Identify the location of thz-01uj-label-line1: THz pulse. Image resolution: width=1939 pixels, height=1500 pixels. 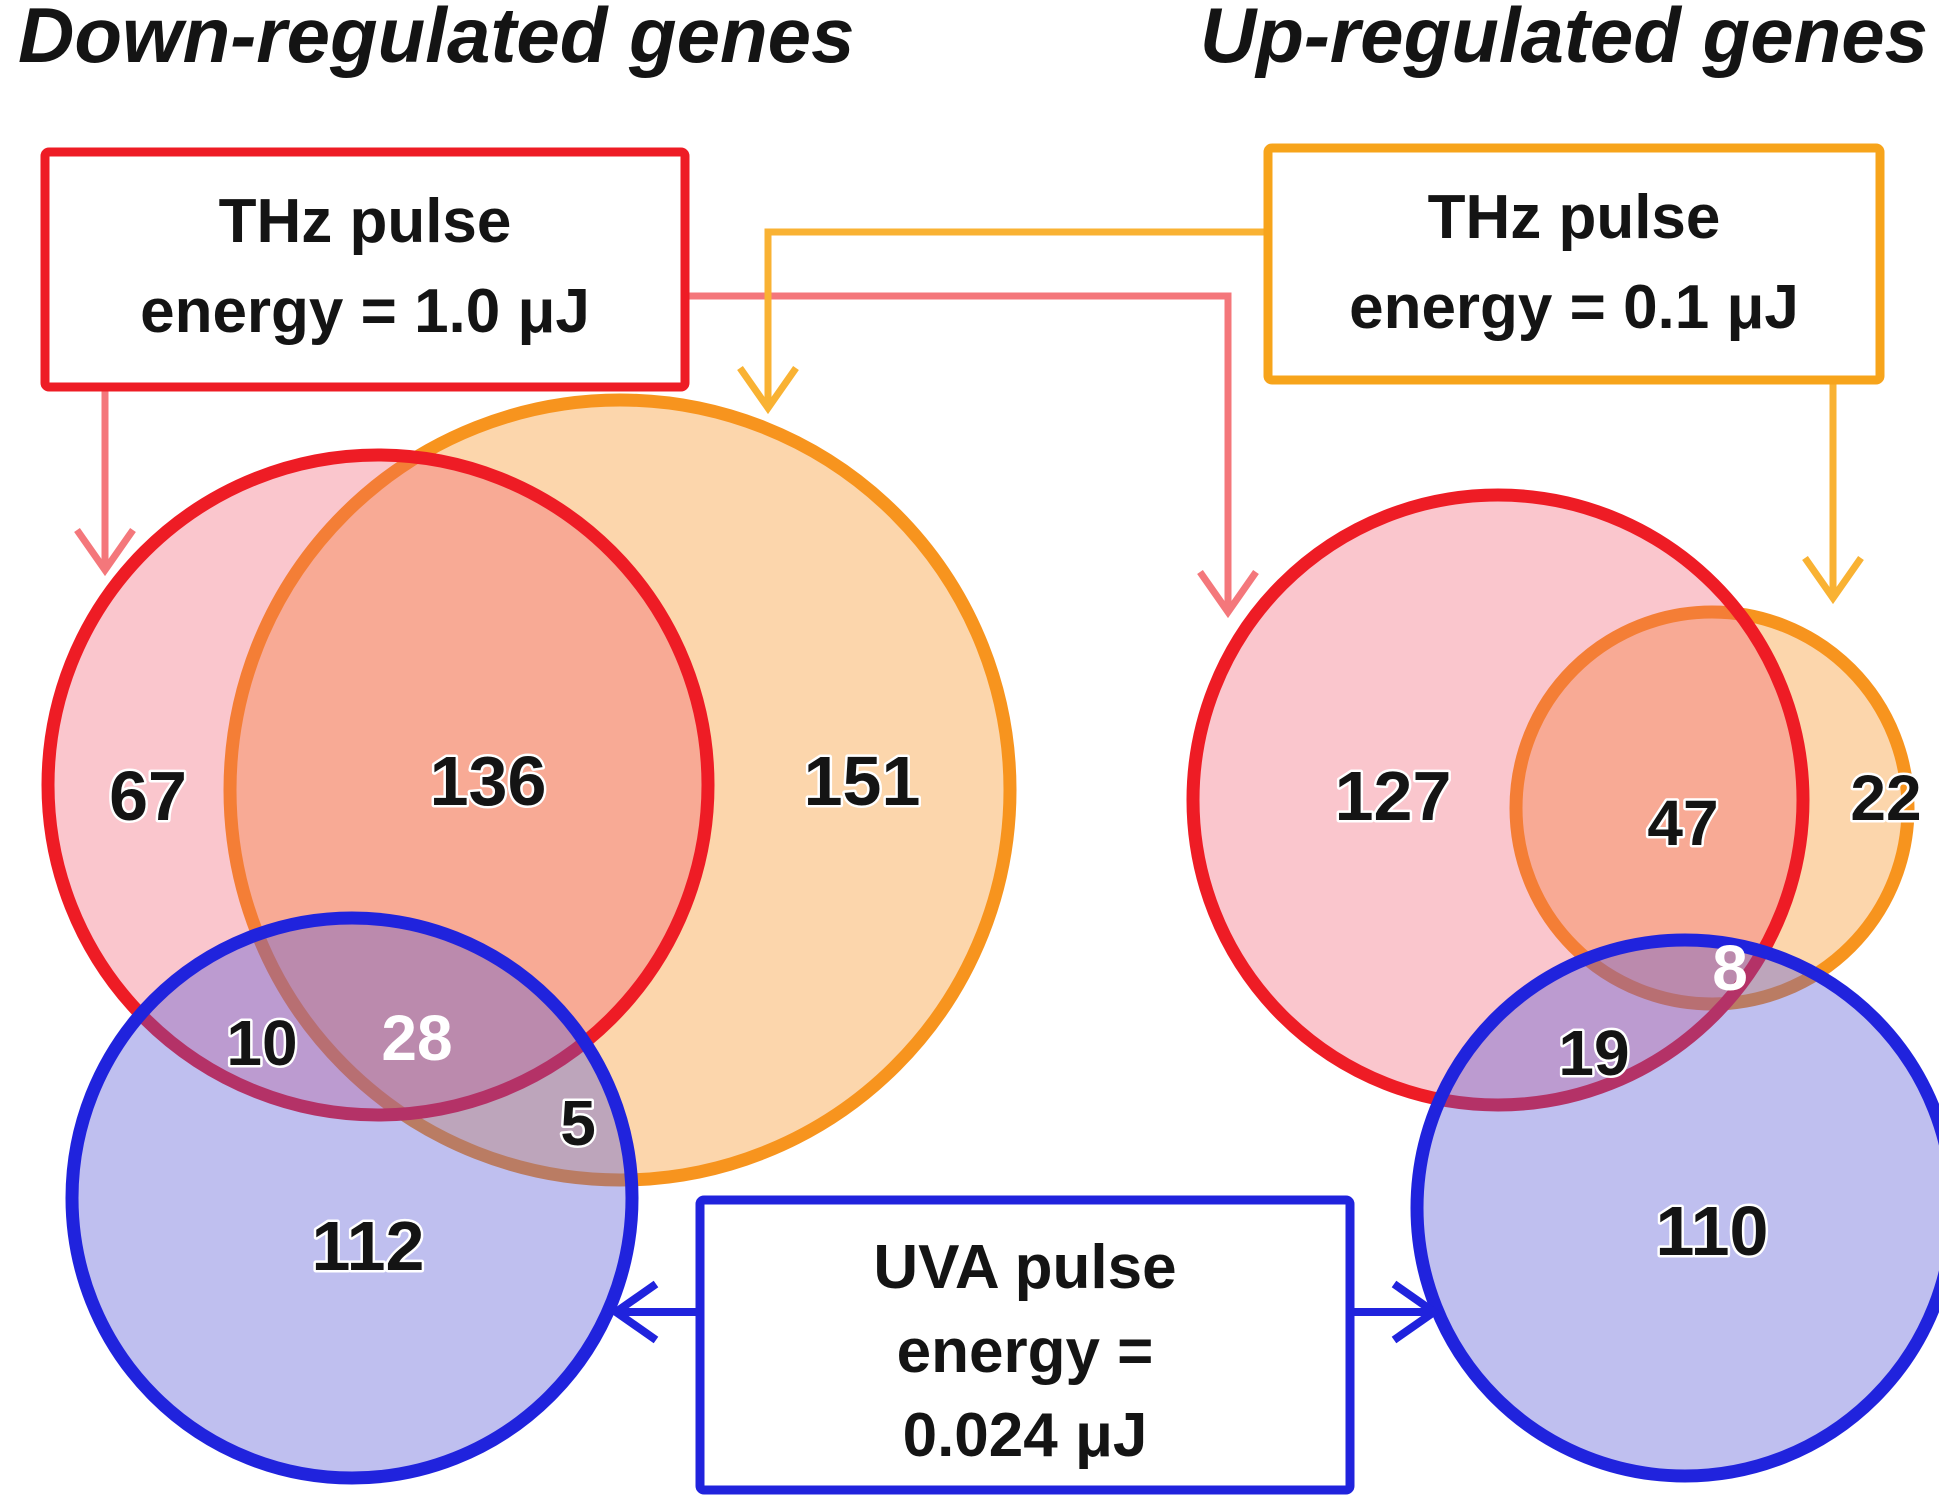
(1574, 217).